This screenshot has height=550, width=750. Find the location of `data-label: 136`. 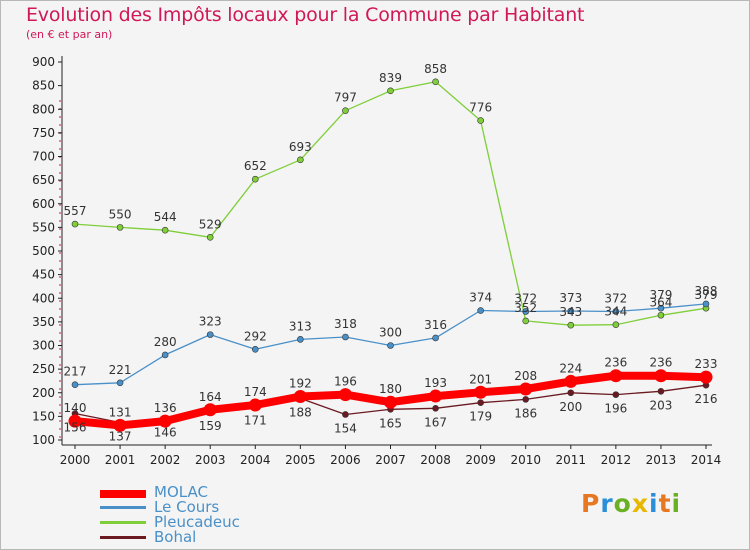

data-label: 136 is located at coordinates (165, 408).